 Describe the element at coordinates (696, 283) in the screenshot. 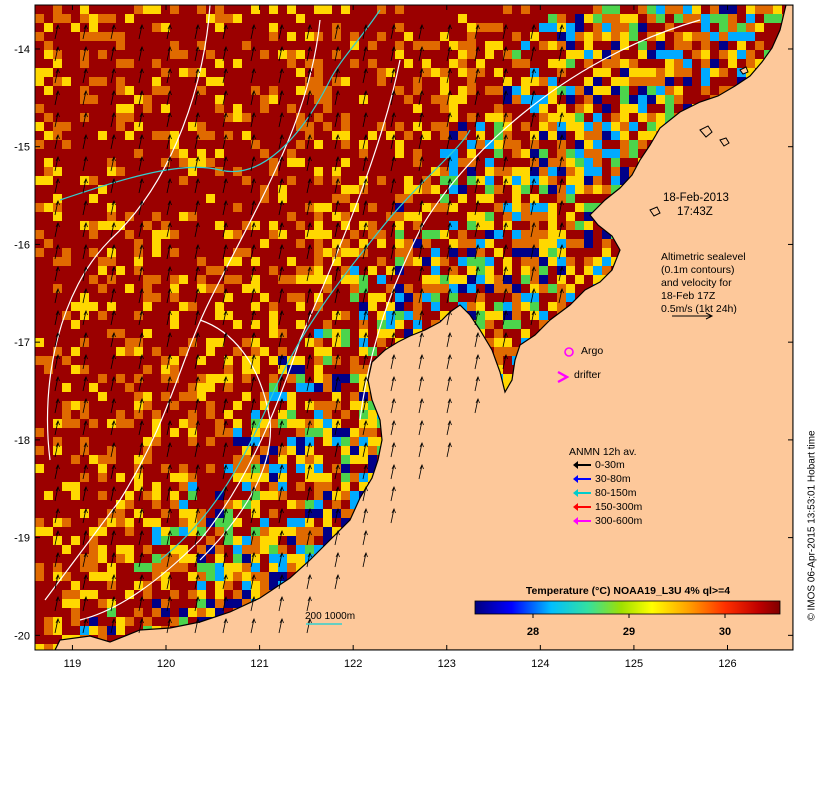

I see `altimetry-line-3: and velocity for` at that location.